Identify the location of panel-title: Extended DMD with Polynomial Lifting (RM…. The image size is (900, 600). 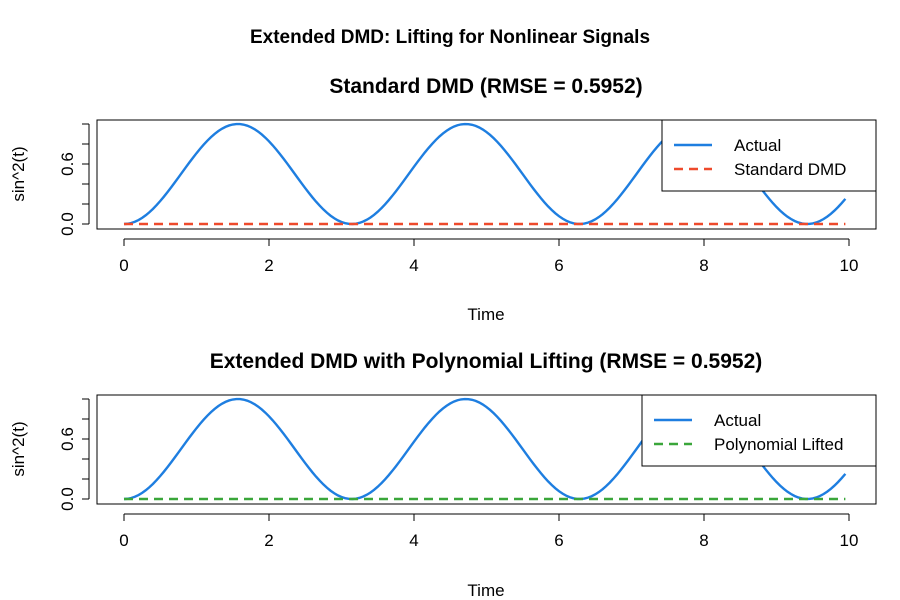
(486, 361).